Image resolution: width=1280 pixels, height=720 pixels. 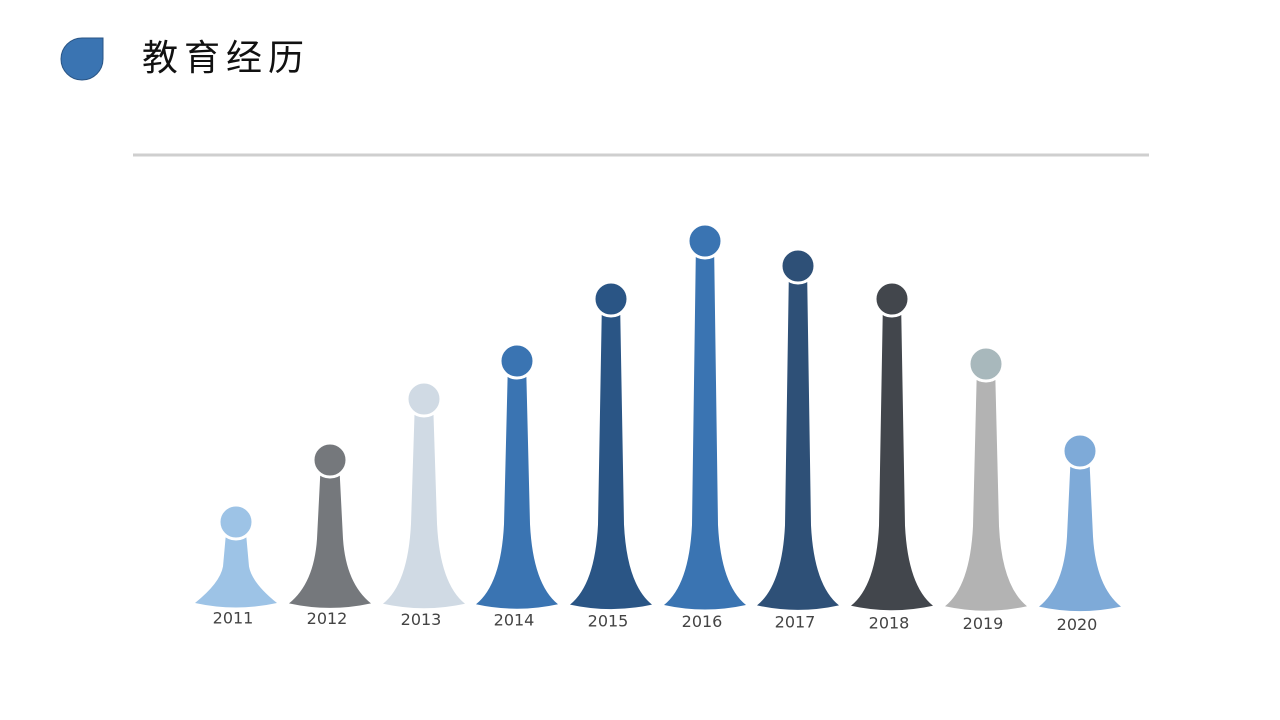 I want to click on slide-title: 教育经历, so click(x=226, y=58).